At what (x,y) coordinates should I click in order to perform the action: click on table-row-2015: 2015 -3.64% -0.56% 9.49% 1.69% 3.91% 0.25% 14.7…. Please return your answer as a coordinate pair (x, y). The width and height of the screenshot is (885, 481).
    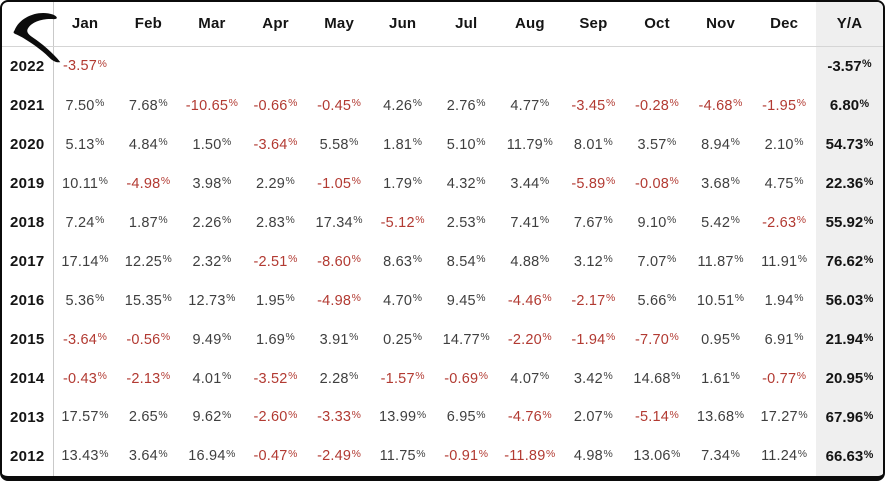
    Looking at the image, I should click on (442, 340).